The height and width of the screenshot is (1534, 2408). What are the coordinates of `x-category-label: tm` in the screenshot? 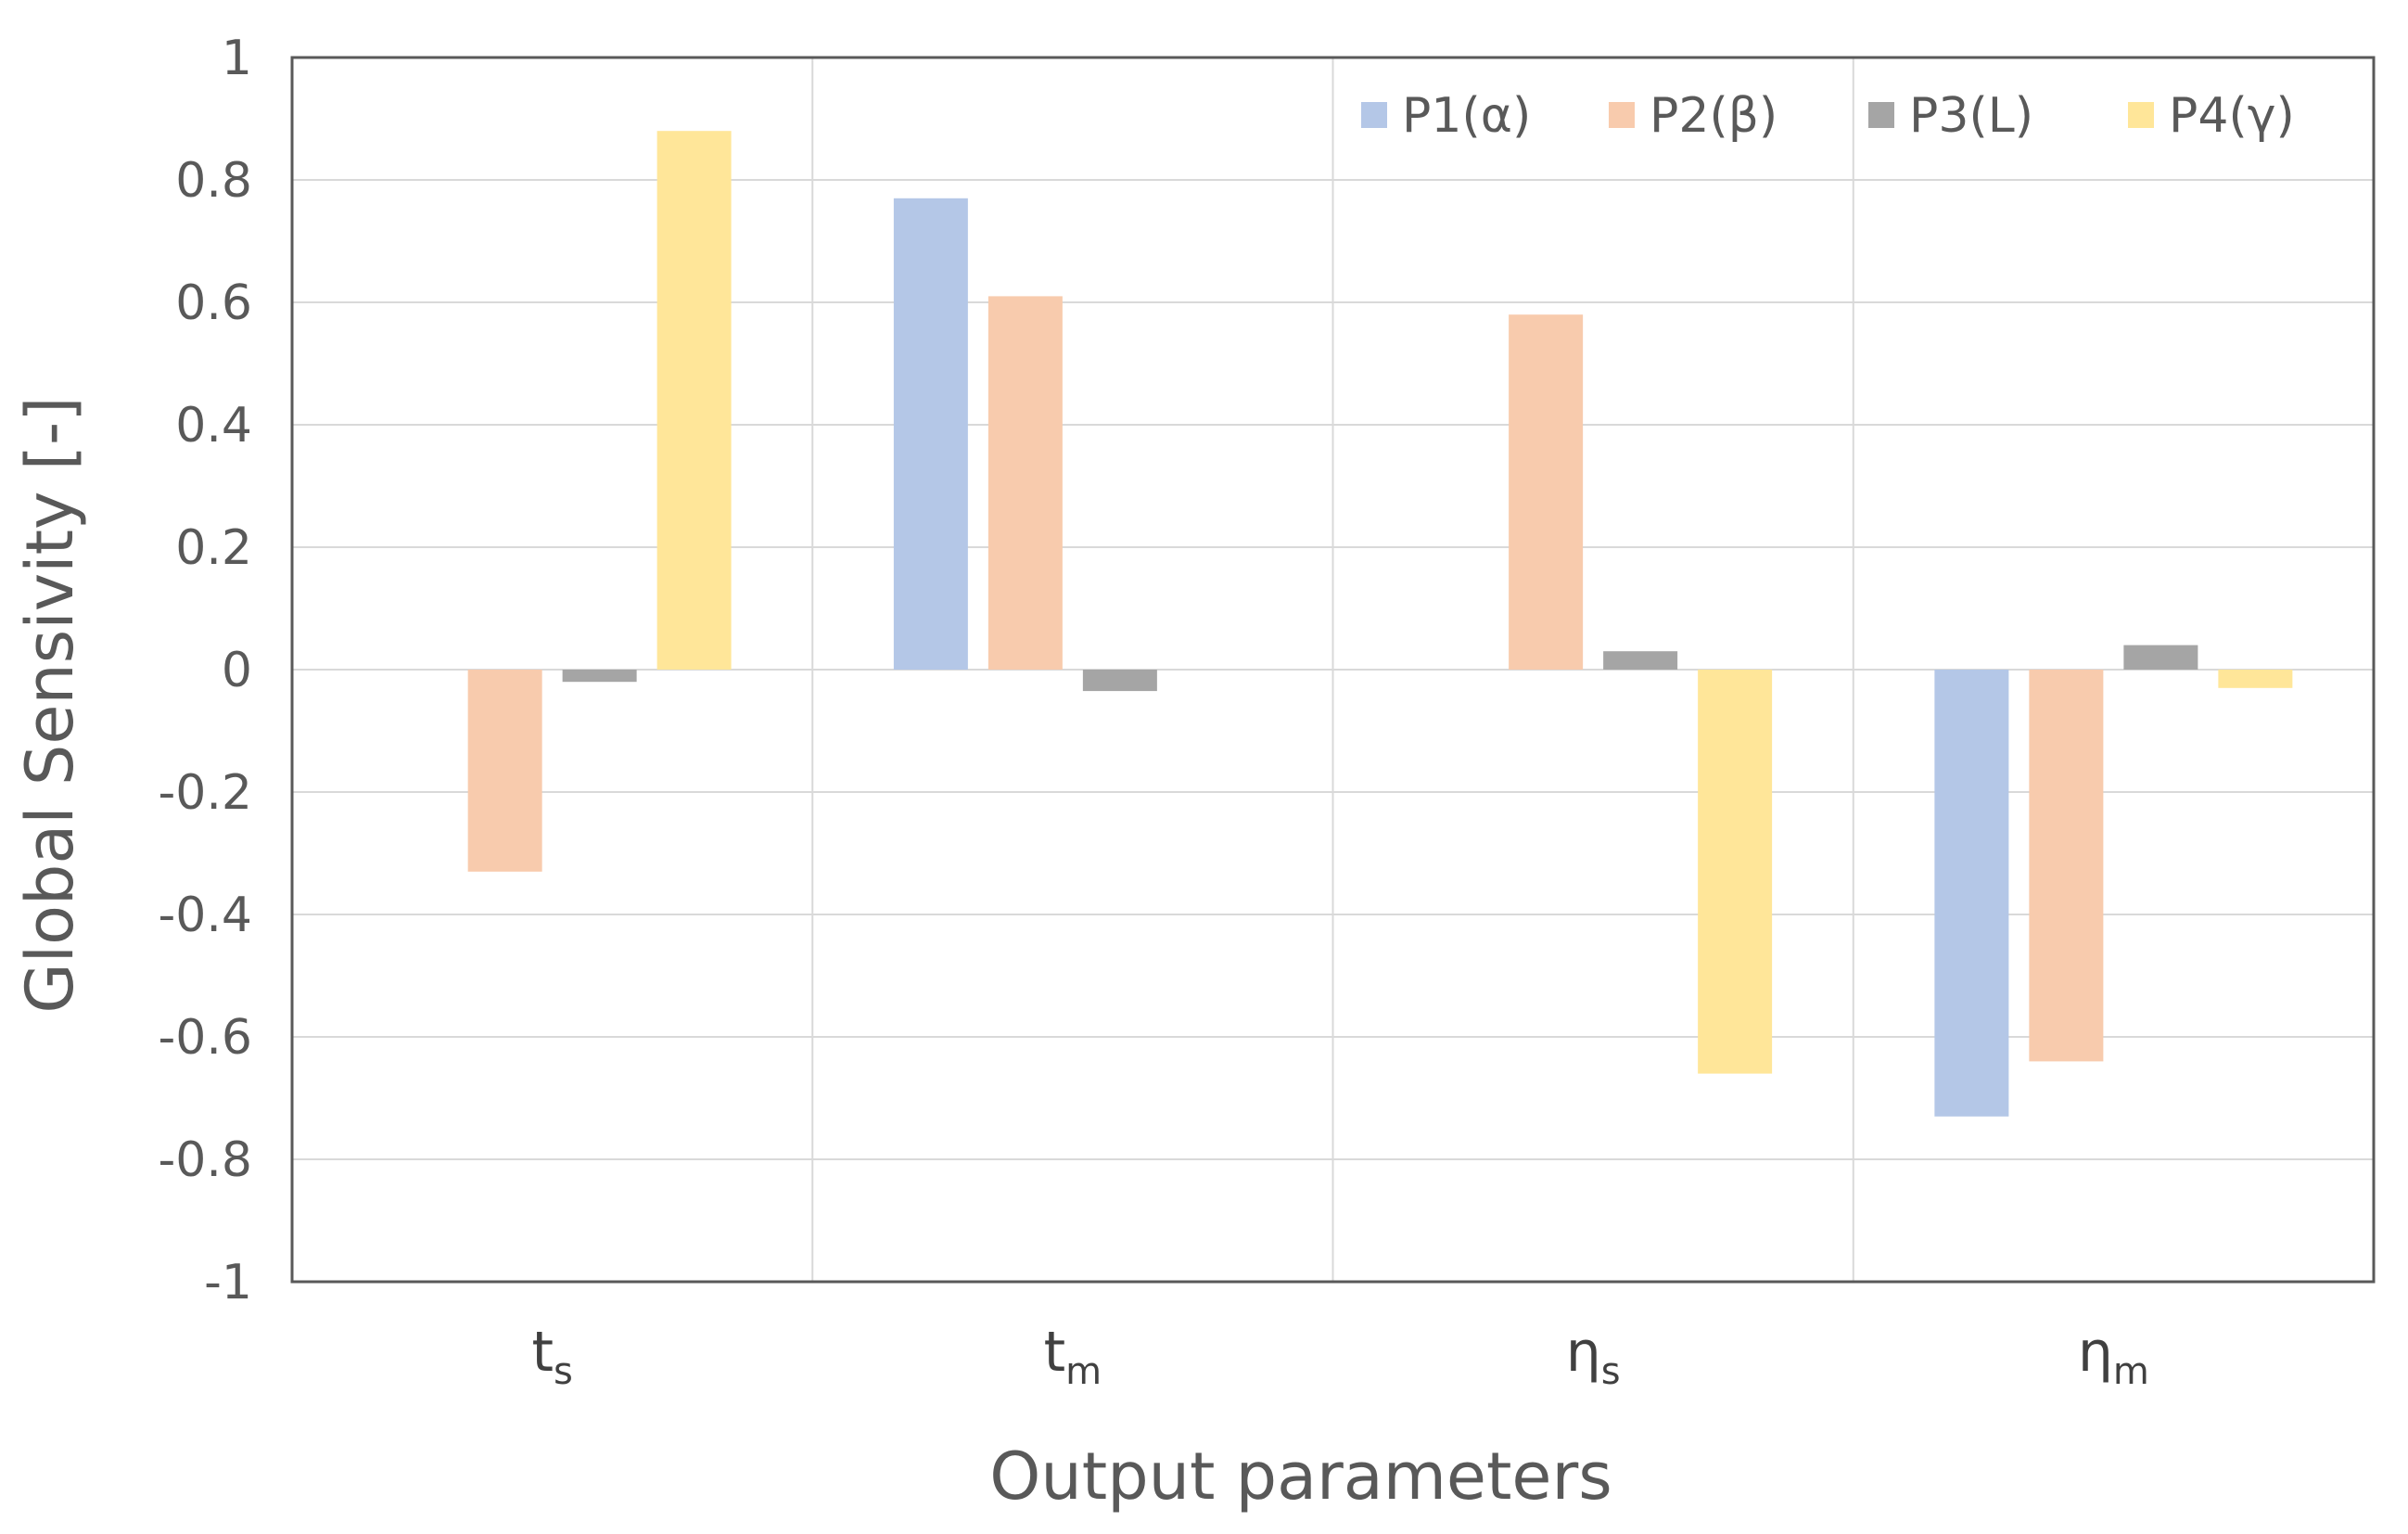 It's located at (1073, 1356).